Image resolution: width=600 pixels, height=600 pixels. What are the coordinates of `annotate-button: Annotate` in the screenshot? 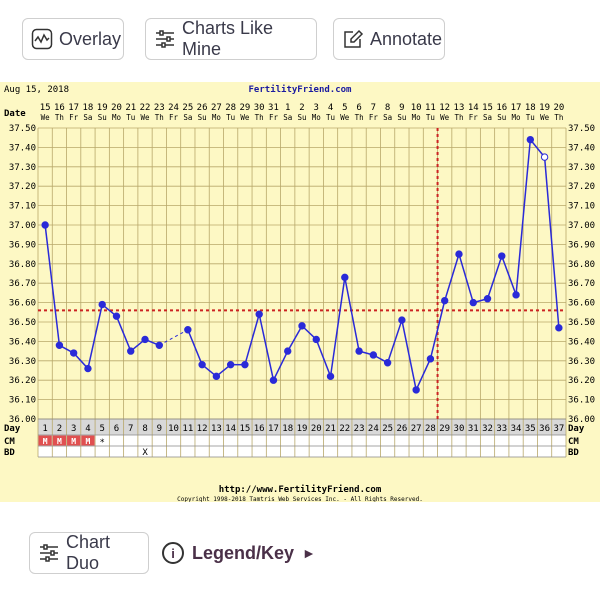 It's located at (389, 39).